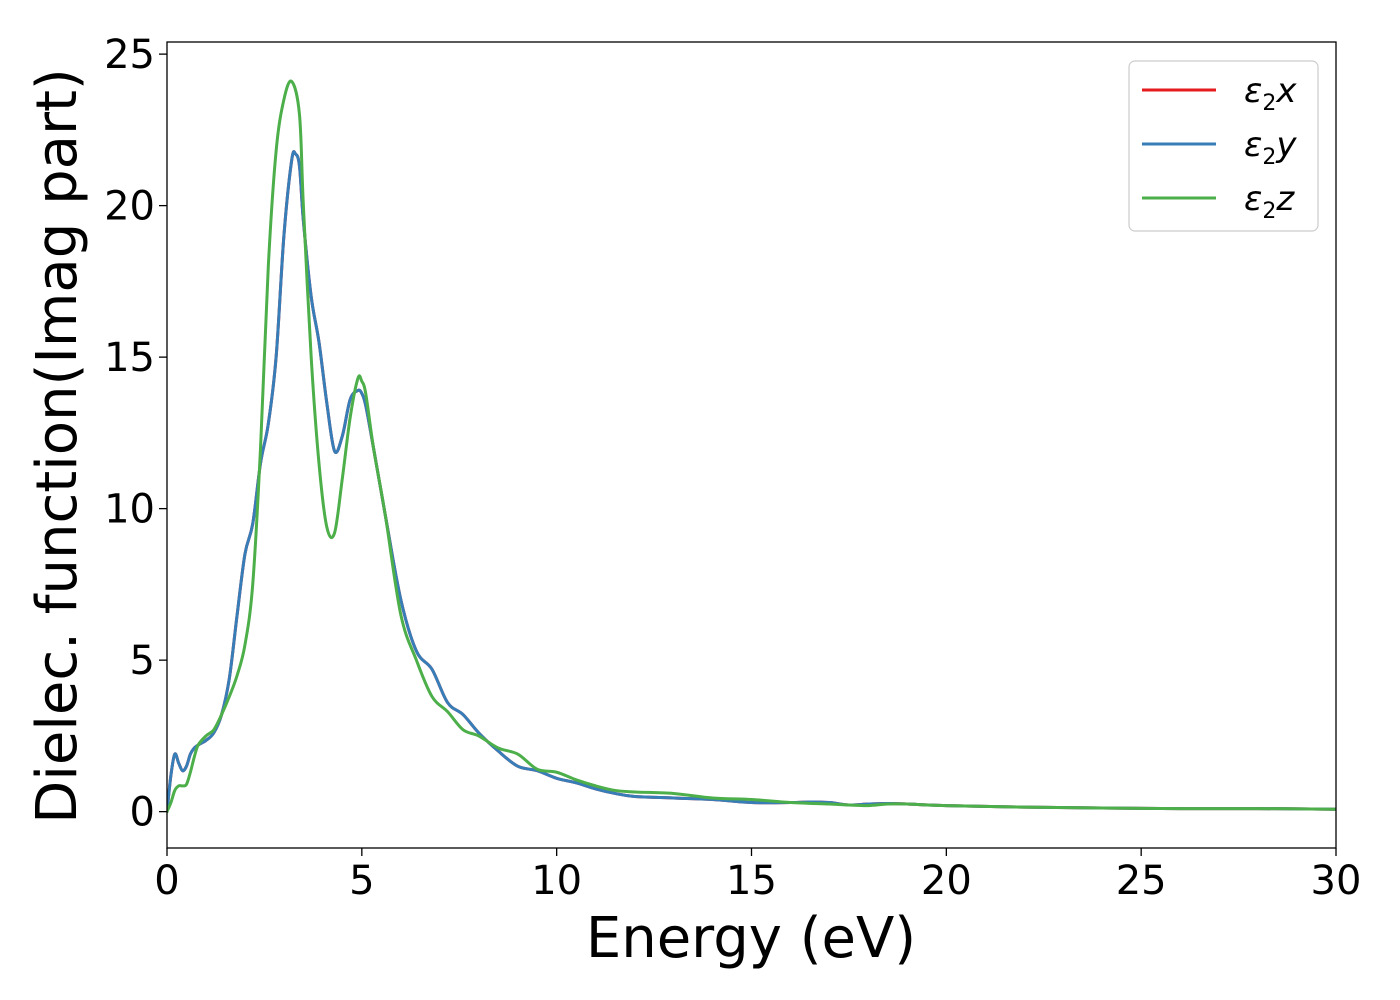 The width and height of the screenshot is (1400, 1000). Describe the element at coordinates (1141, 881) in the screenshot. I see `x-tick-label: 25` at that location.